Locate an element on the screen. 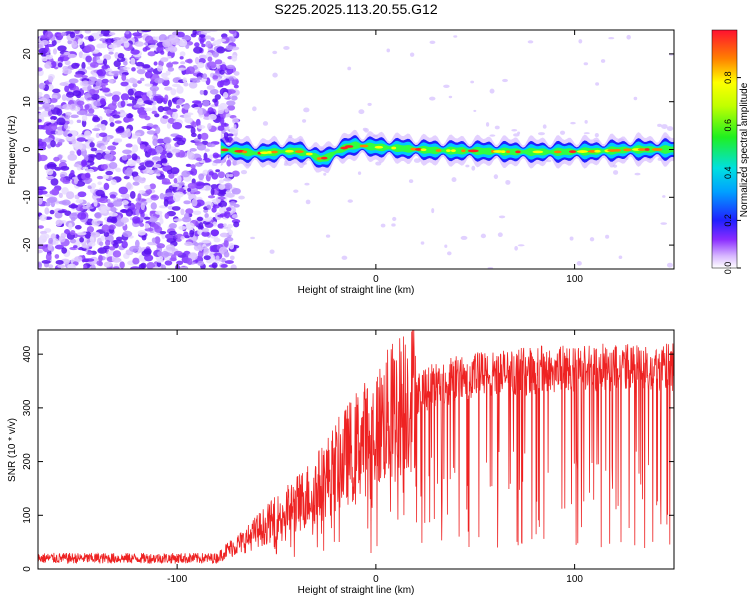 Image resolution: width=750 pixels, height=600 pixels. colorbar-tick-label: 0.2 is located at coordinates (728, 220).